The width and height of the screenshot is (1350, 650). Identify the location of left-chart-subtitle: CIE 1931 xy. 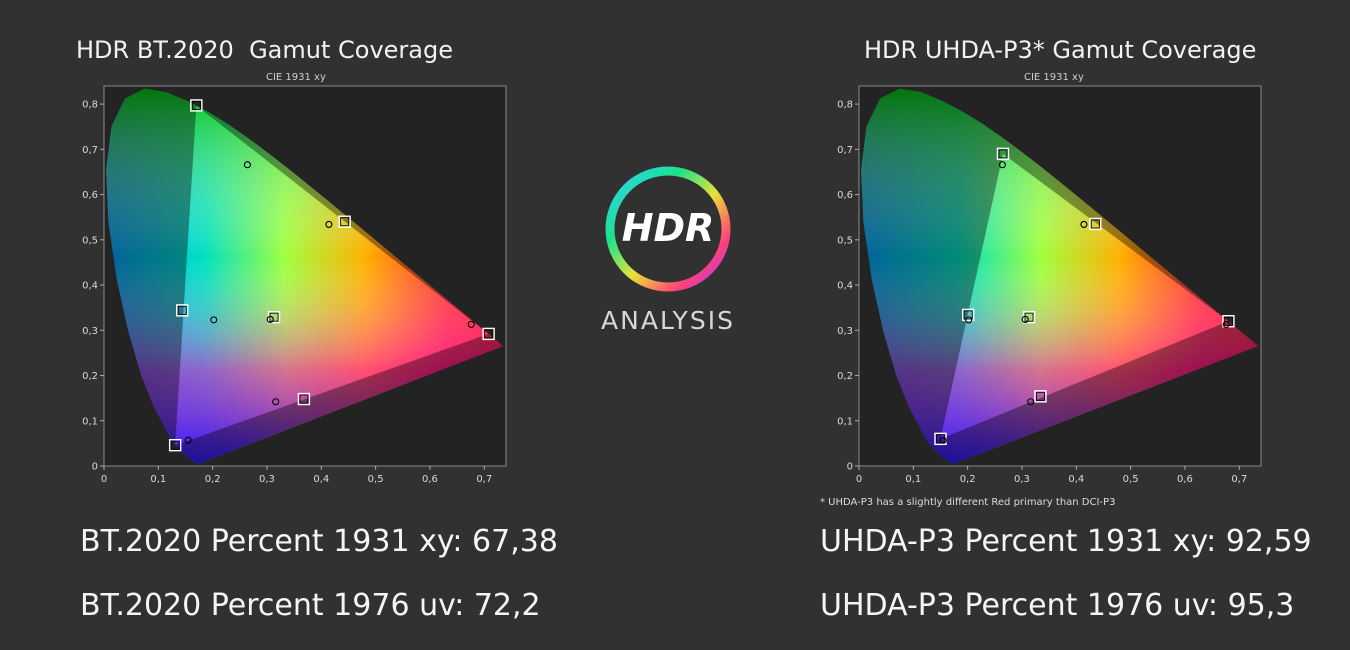
(296, 77).